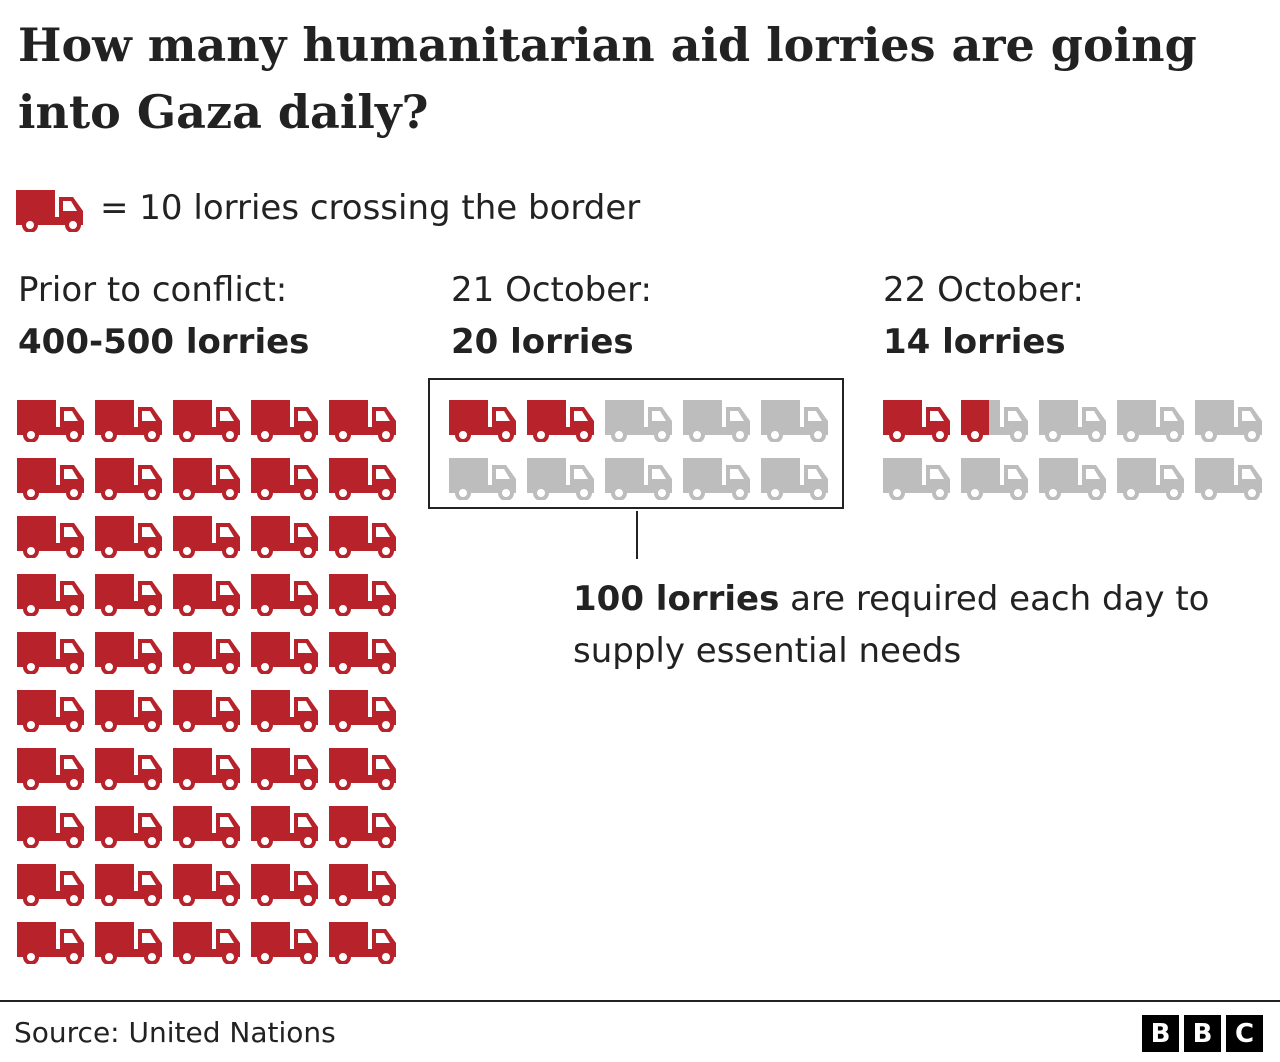 The width and height of the screenshot is (1280, 1062). Describe the element at coordinates (551, 290) in the screenshot. I see `panel-label-21-october: 21 October:` at that location.